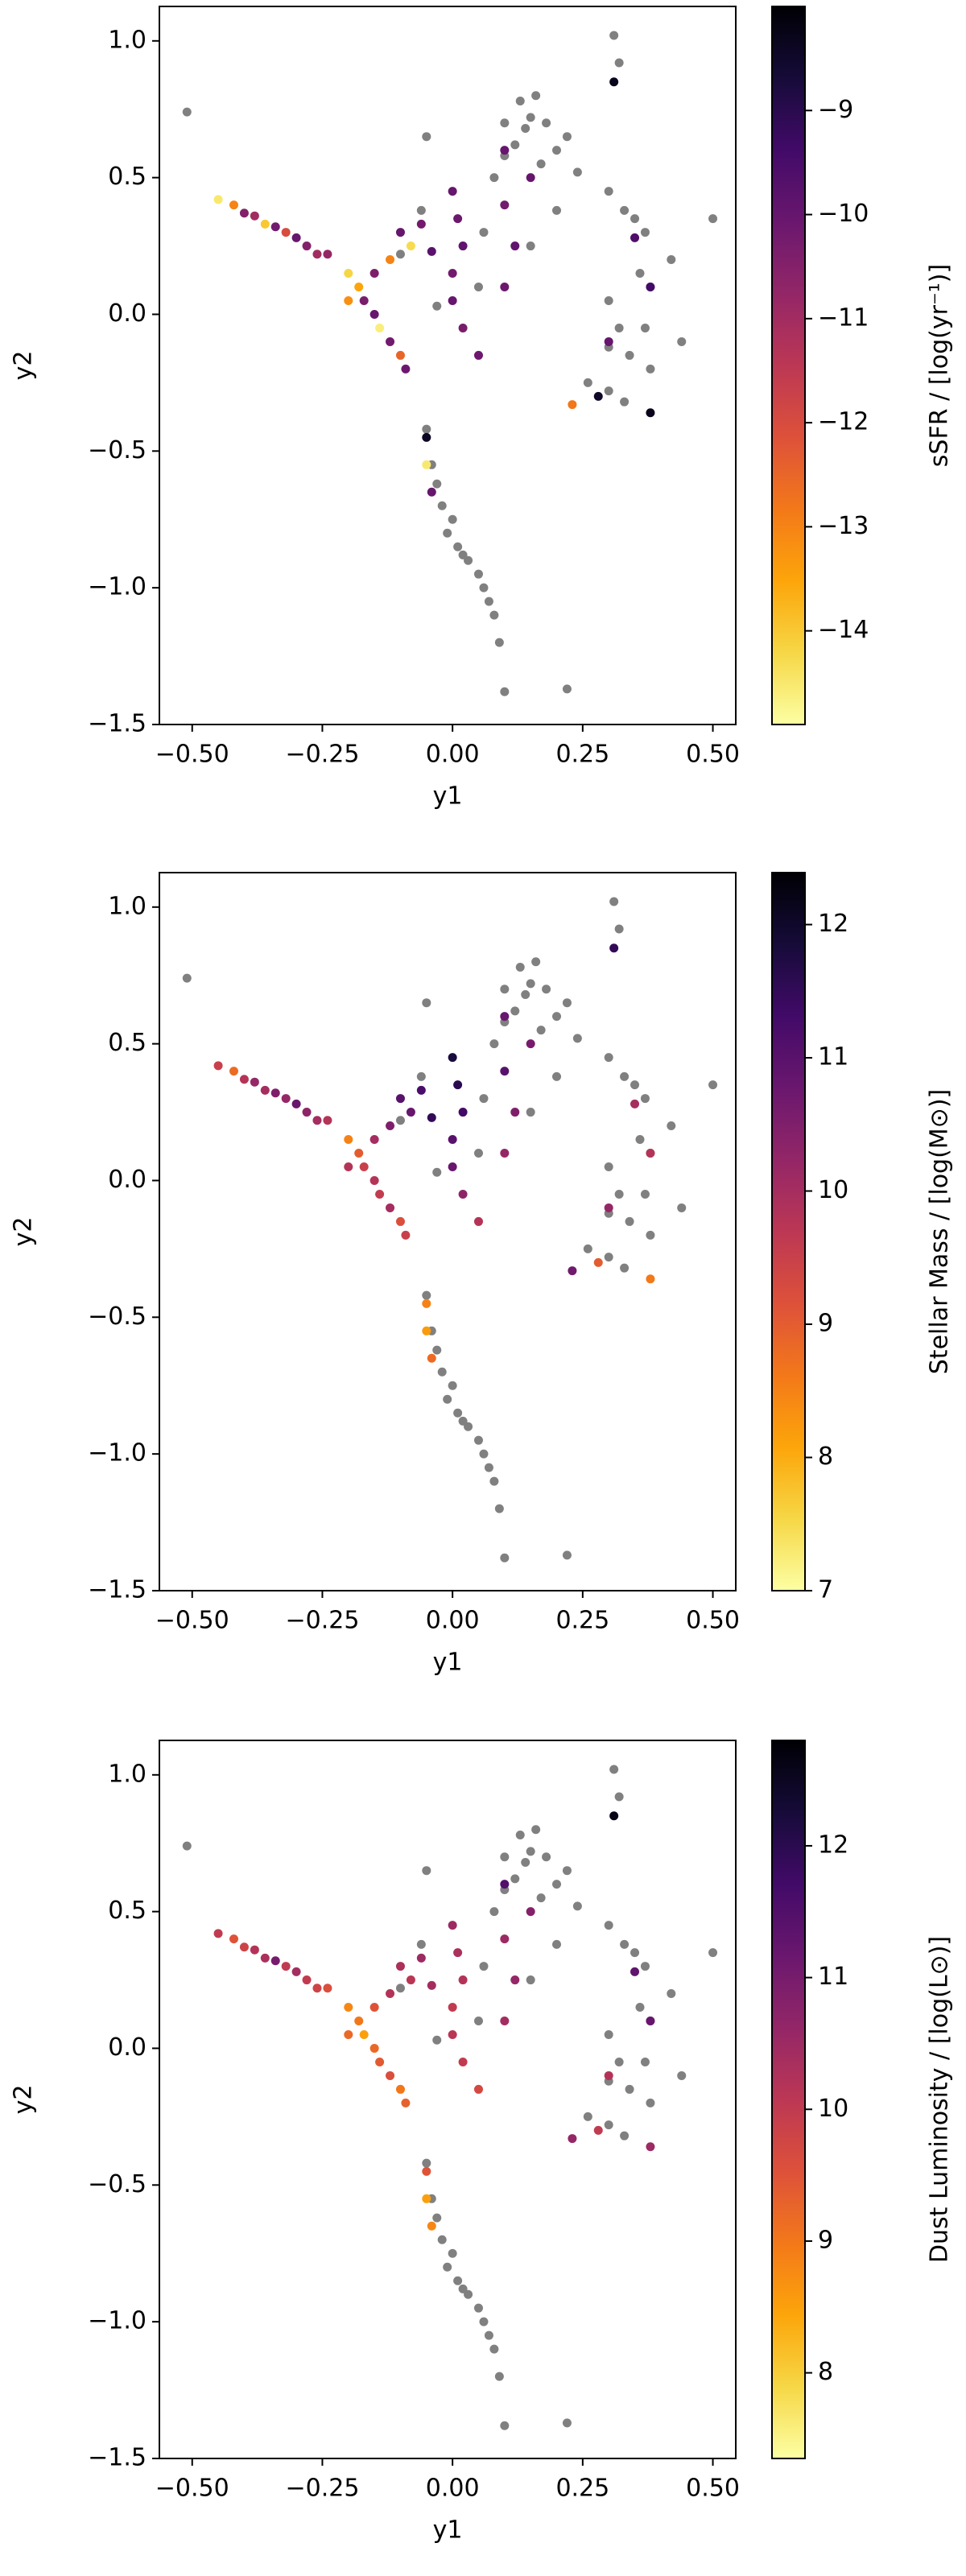 This screenshot has height=2576, width=966. What do you see at coordinates (117, 2458) in the screenshot?
I see `y-tick-label: −1.5` at bounding box center [117, 2458].